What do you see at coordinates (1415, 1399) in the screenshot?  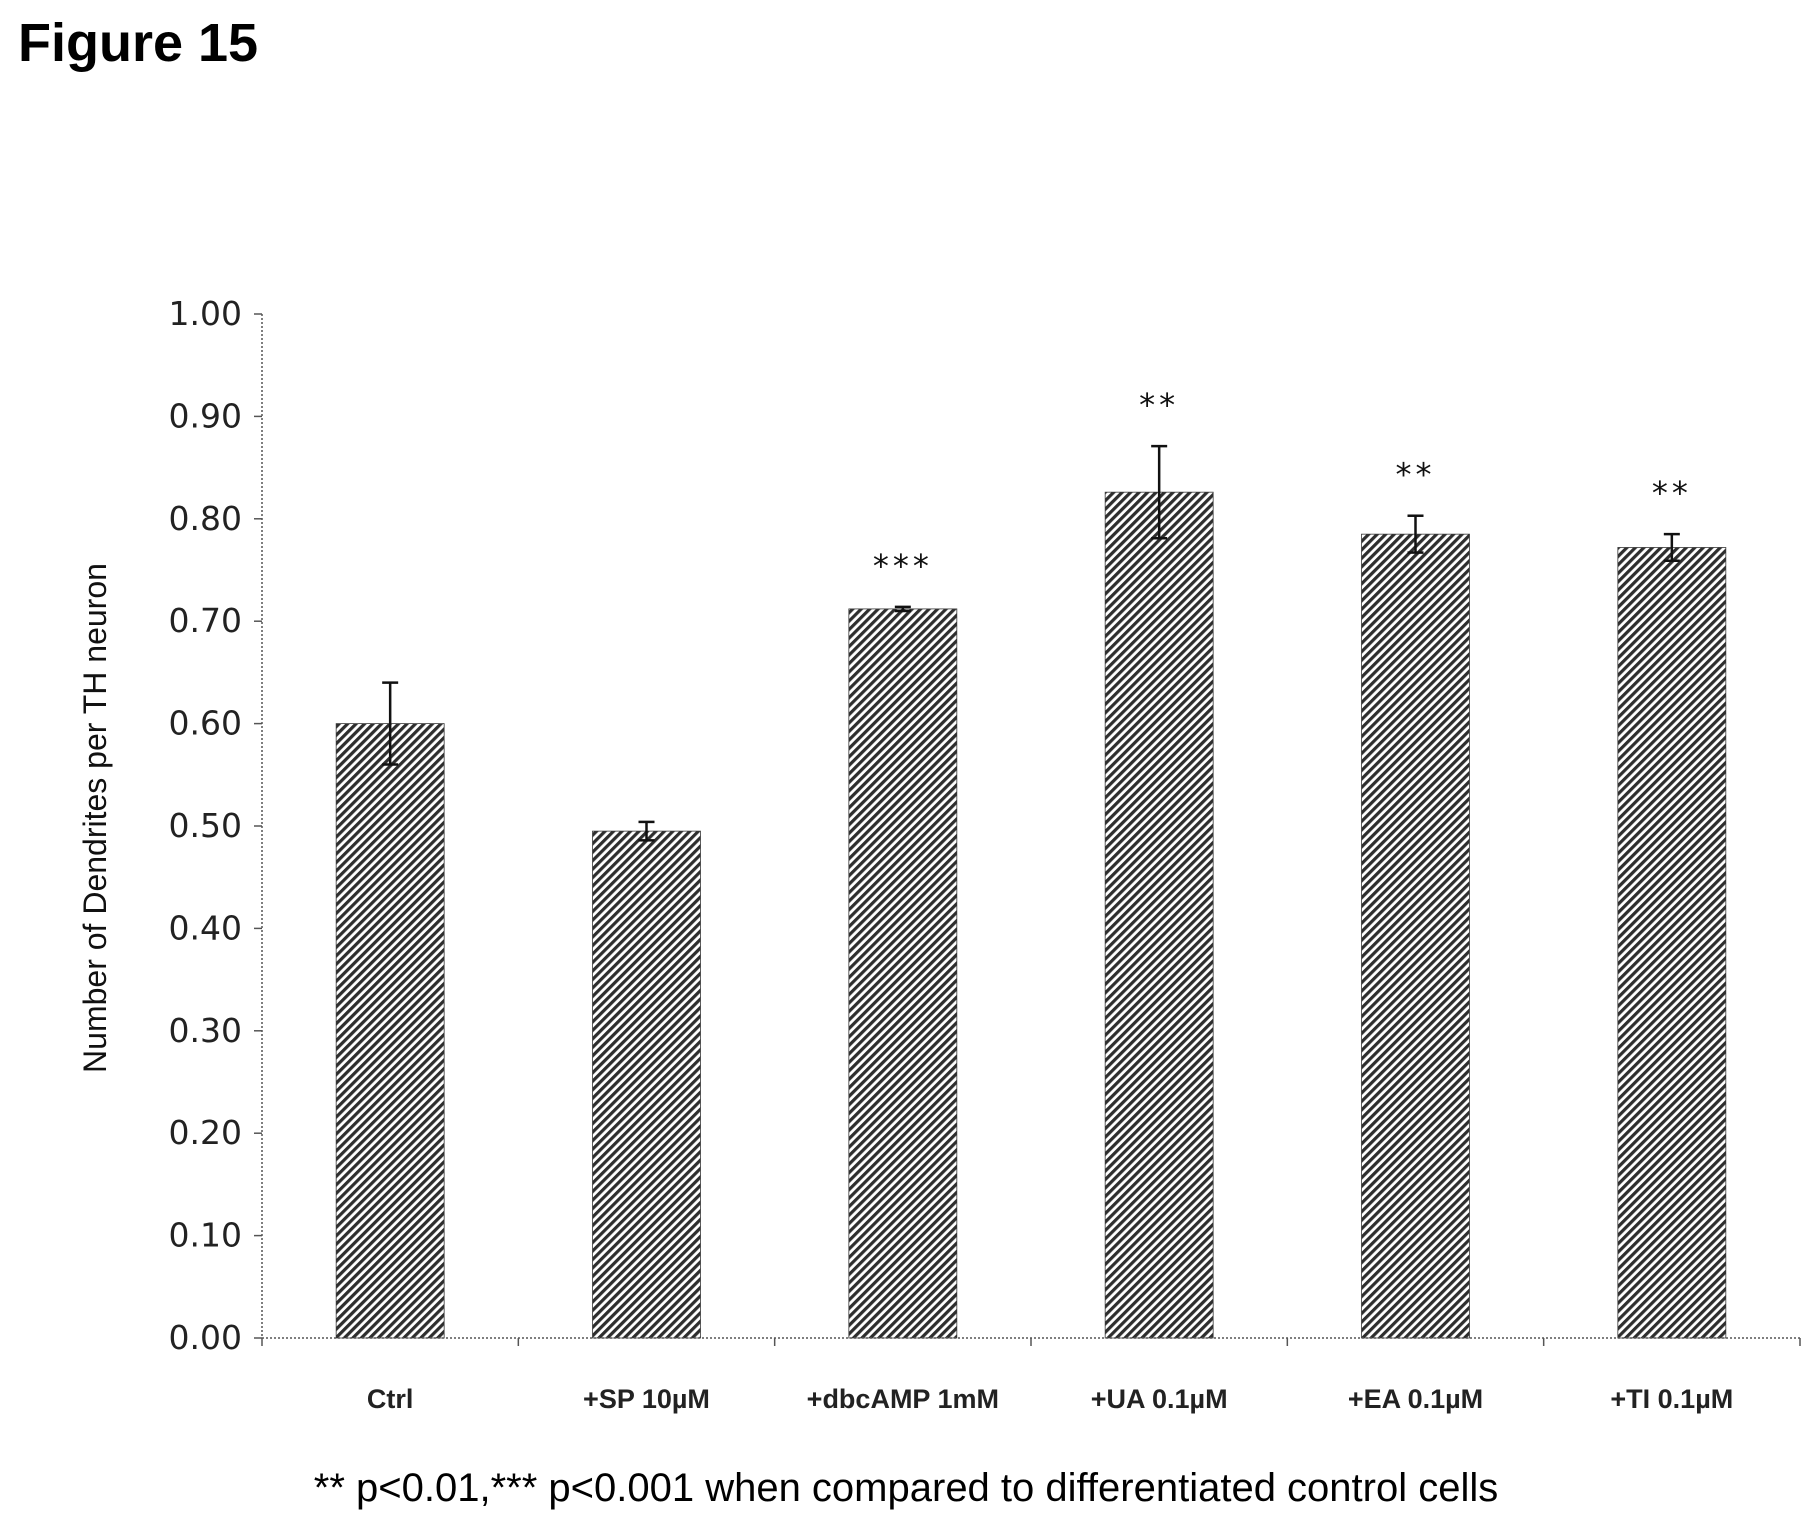 I see `x-category-label: +EA 0.1µM` at bounding box center [1415, 1399].